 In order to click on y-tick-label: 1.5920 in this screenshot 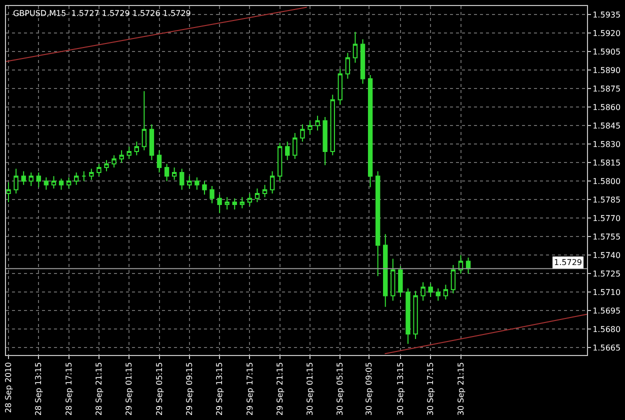, I will do `click(606, 33)`.